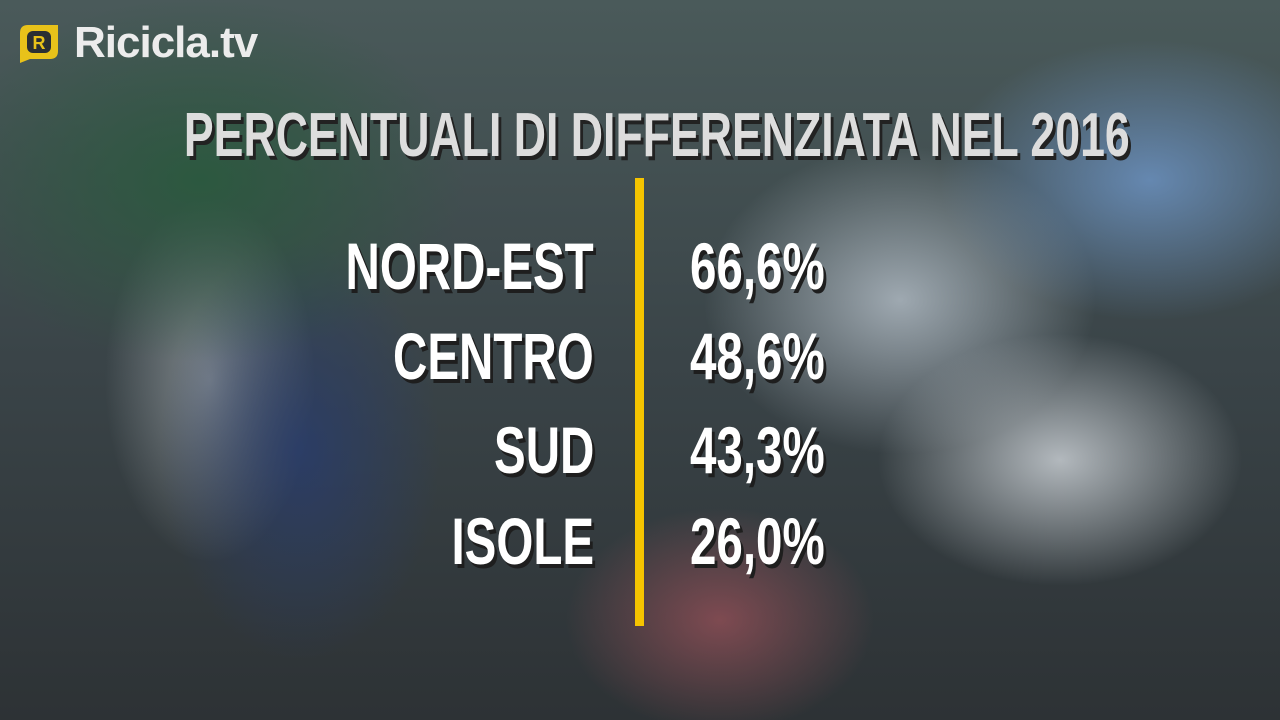 This screenshot has width=1280, height=720. I want to click on region-label: CENTRO, so click(493, 356).